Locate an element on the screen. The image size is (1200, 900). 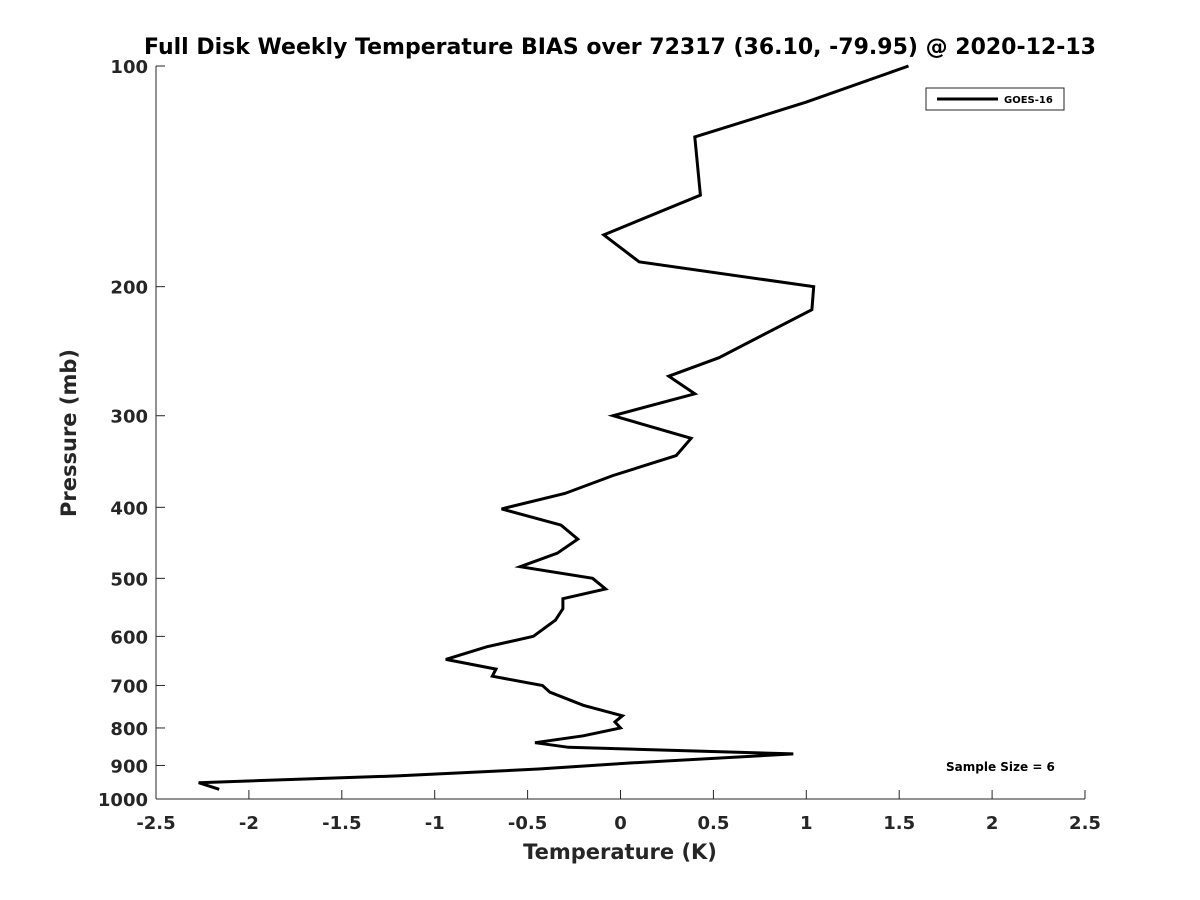
y-tick-label: 500 is located at coordinates (129, 579).